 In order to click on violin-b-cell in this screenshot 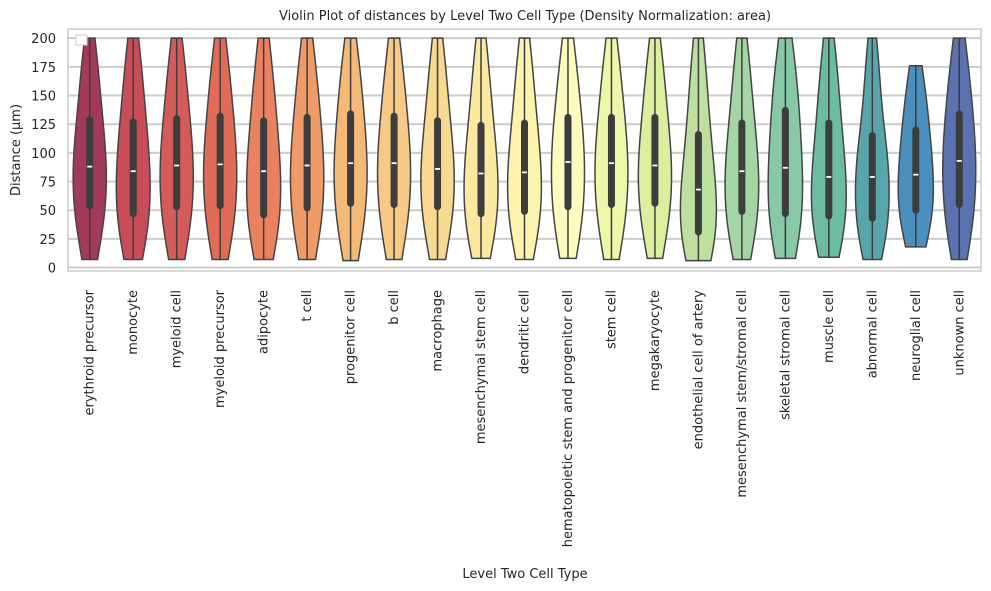, I will do `click(394, 149)`.